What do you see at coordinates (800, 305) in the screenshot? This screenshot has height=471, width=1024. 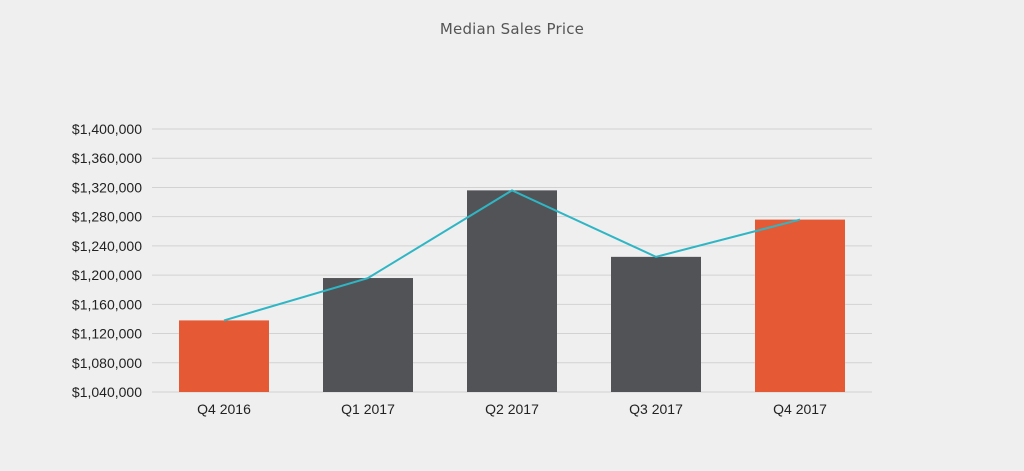 I see `bar-q4-2017` at bounding box center [800, 305].